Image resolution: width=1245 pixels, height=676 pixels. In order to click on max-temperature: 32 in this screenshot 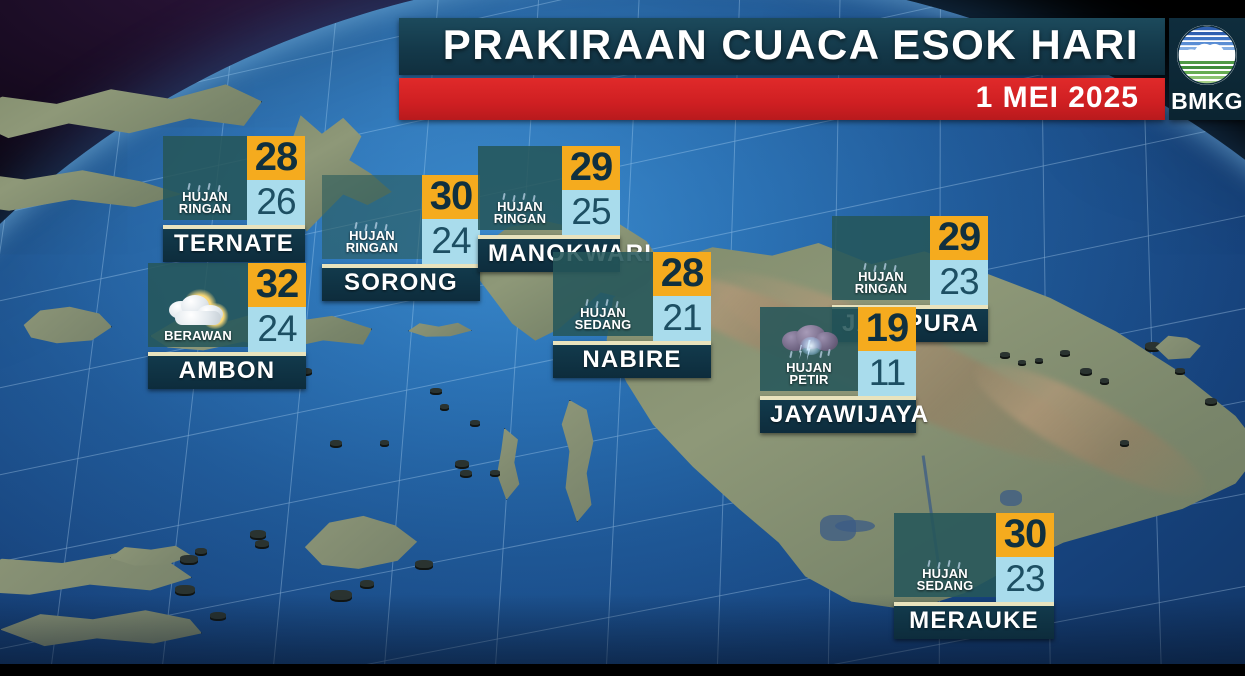, I will do `click(277, 285)`.